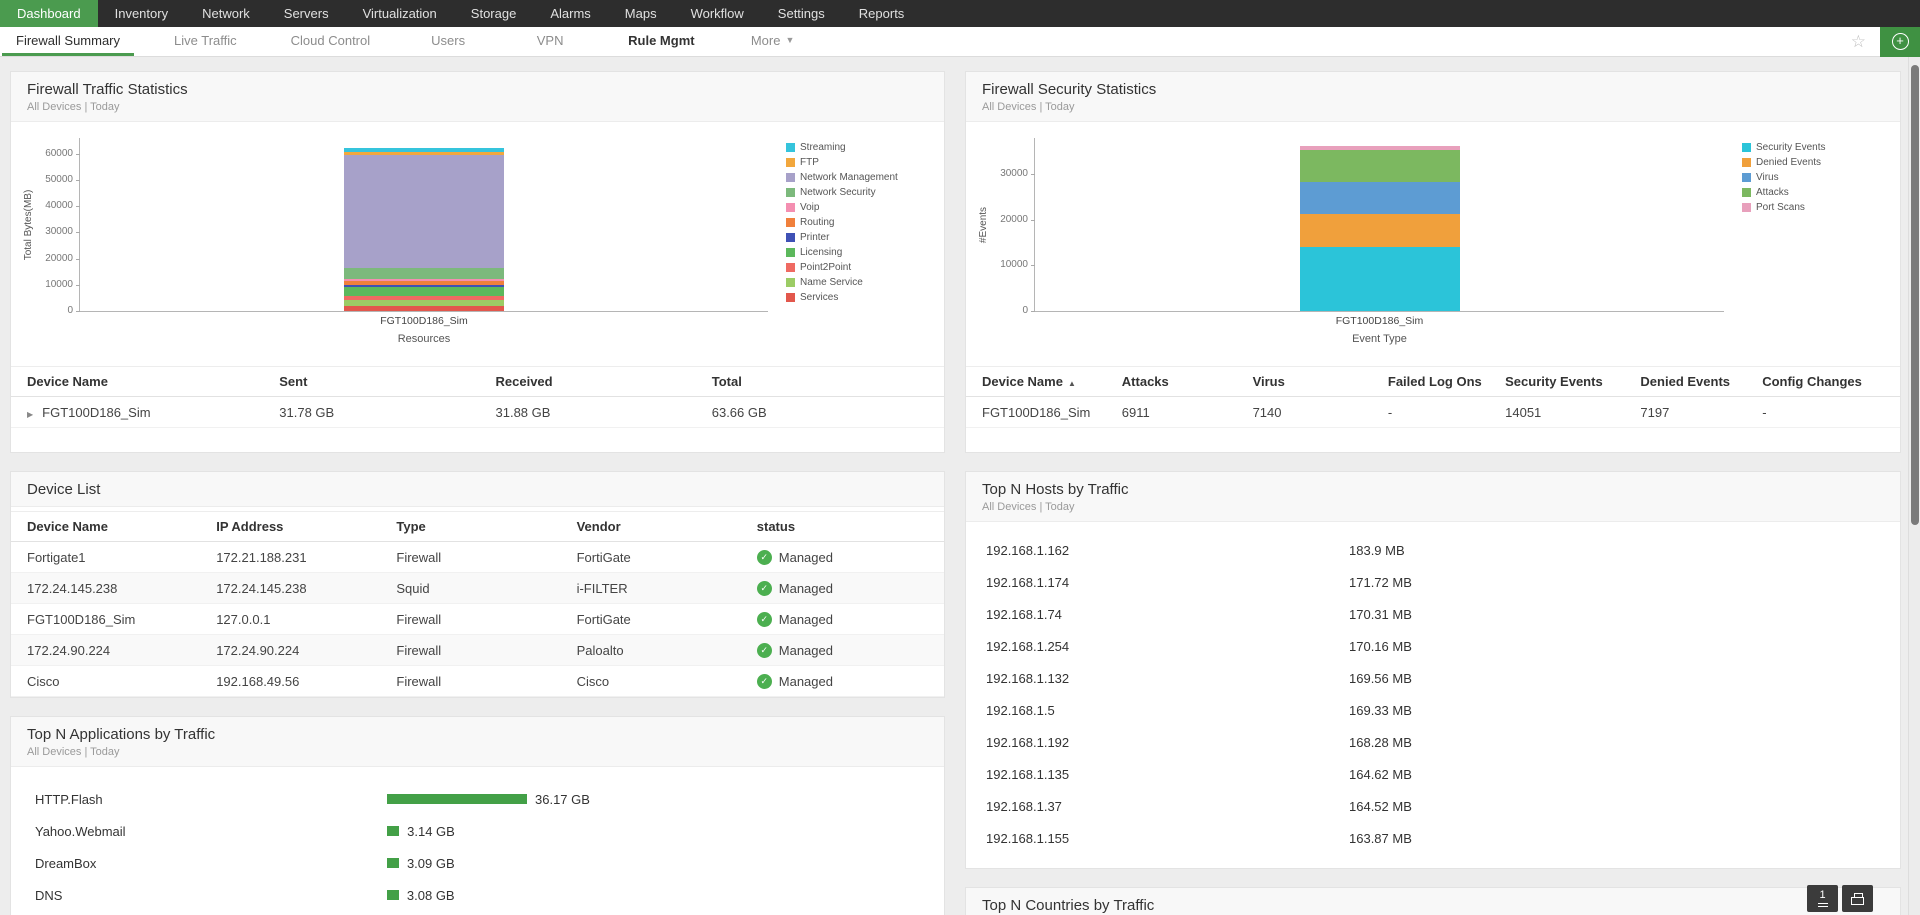 Image resolution: width=1920 pixels, height=915 pixels. I want to click on legend-item-point2point: Point2Point, so click(861, 267).